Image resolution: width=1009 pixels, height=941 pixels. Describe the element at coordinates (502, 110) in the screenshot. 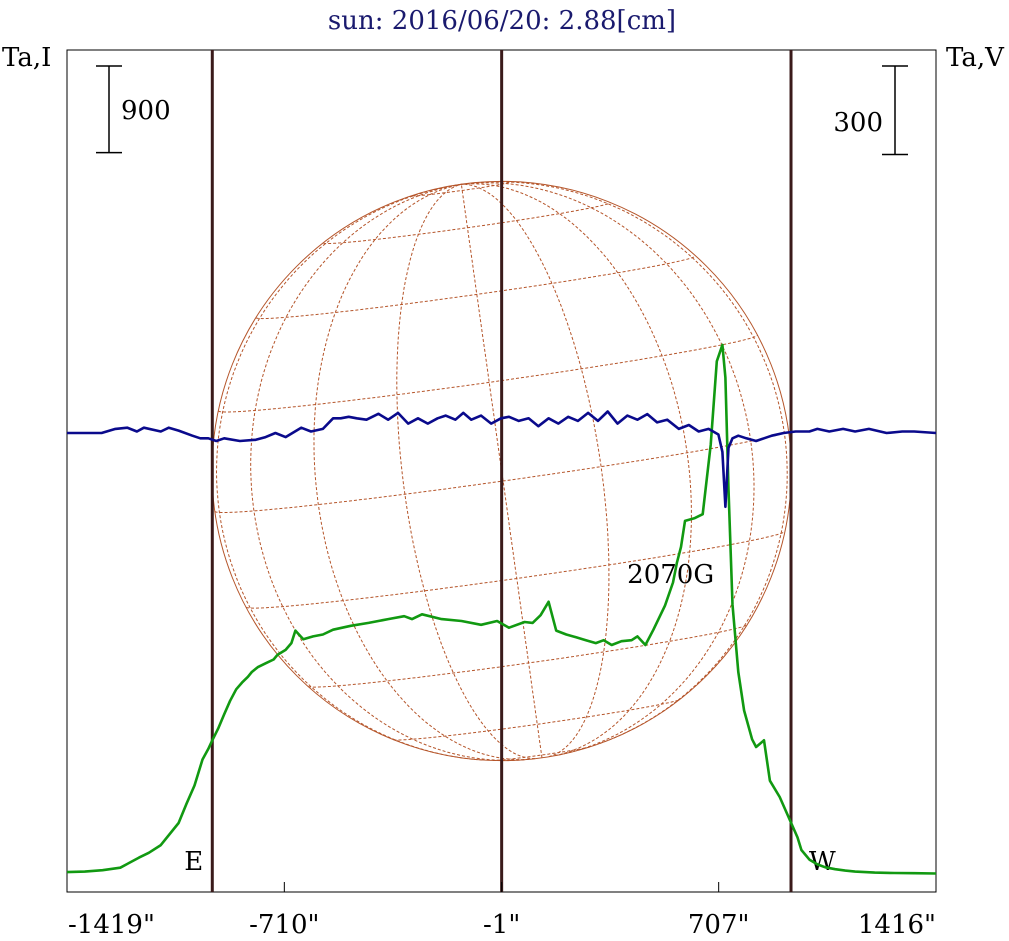

I see `scale-bars: 900 300` at that location.